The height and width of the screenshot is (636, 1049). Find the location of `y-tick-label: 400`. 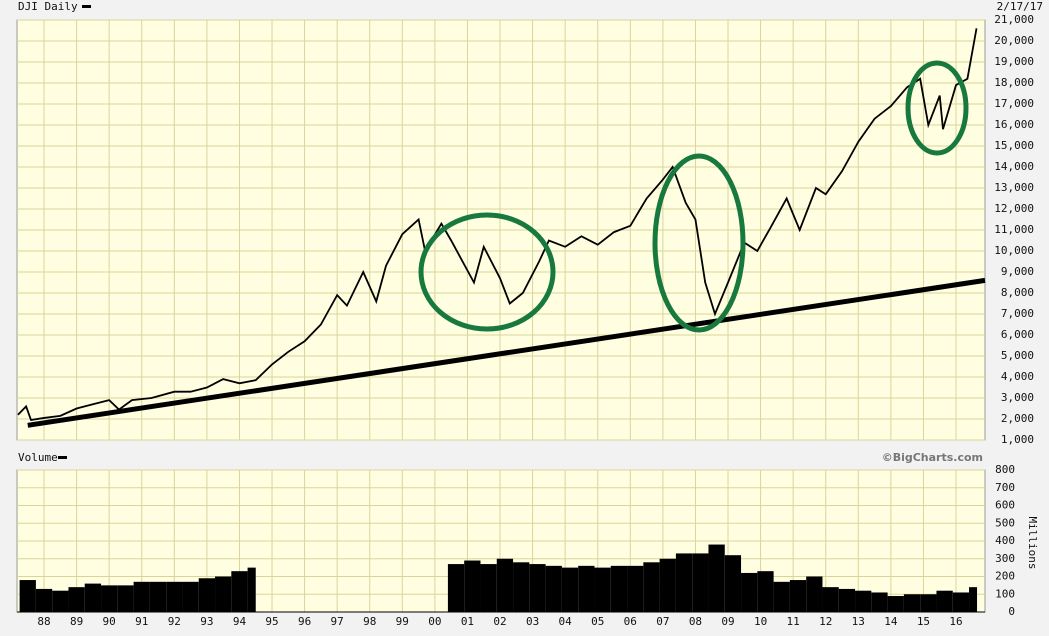

y-tick-label: 400 is located at coordinates (1005, 540).